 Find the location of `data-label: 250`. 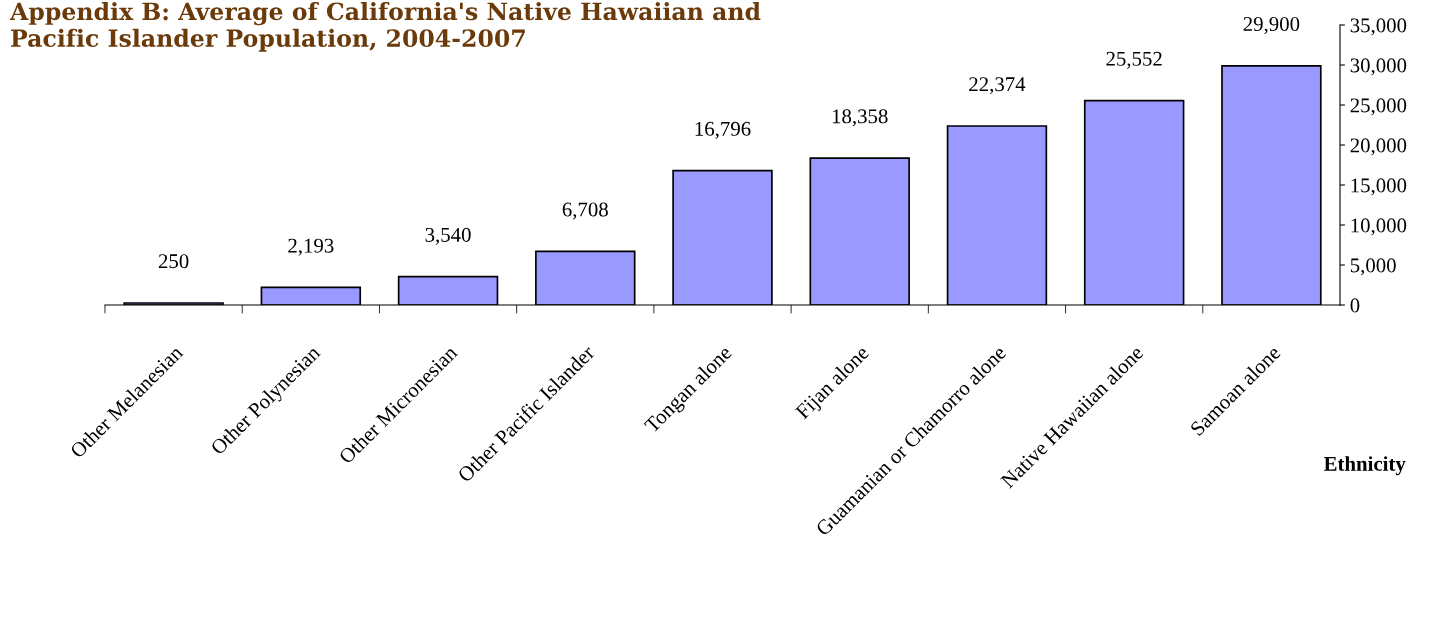

data-label: 250 is located at coordinates (173, 261).